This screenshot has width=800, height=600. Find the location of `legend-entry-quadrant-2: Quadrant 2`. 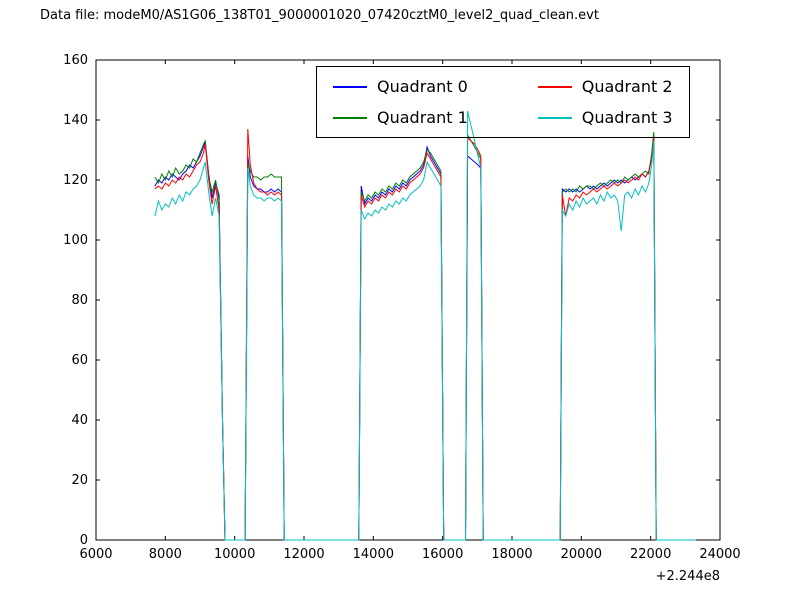

legend-entry-quadrant-2: Quadrant 2 is located at coordinates (605, 86).